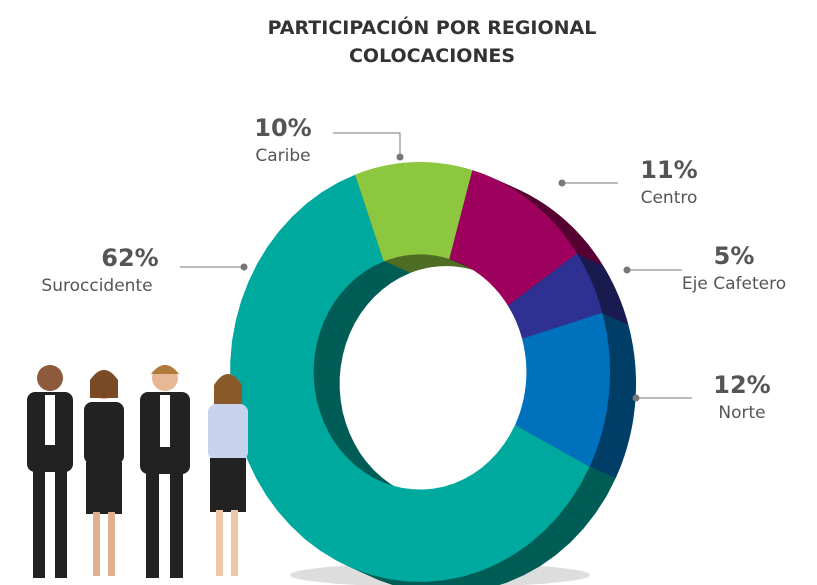  Describe the element at coordinates (137, 471) in the screenshot. I see `people-illustration` at that location.